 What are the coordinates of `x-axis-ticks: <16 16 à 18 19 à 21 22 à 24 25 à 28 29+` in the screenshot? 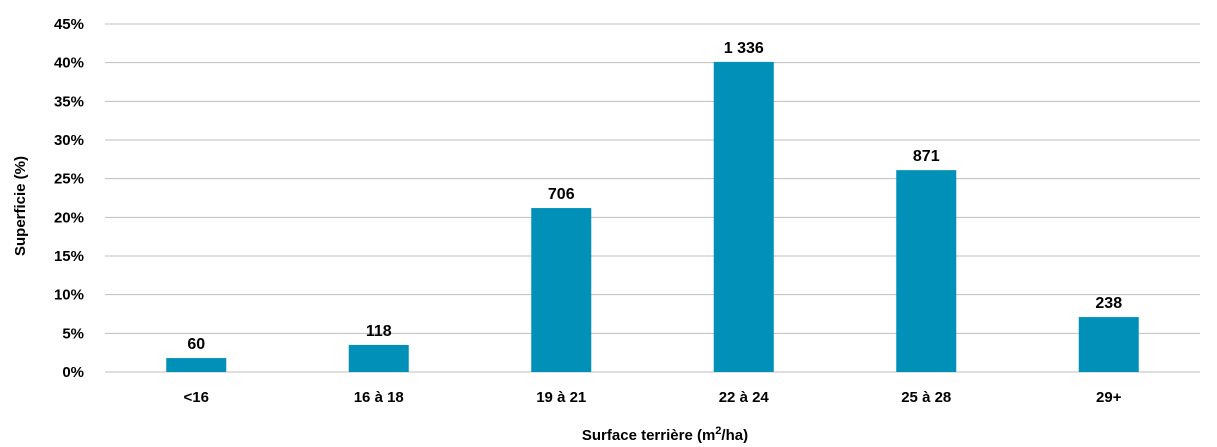 It's located at (653, 397).